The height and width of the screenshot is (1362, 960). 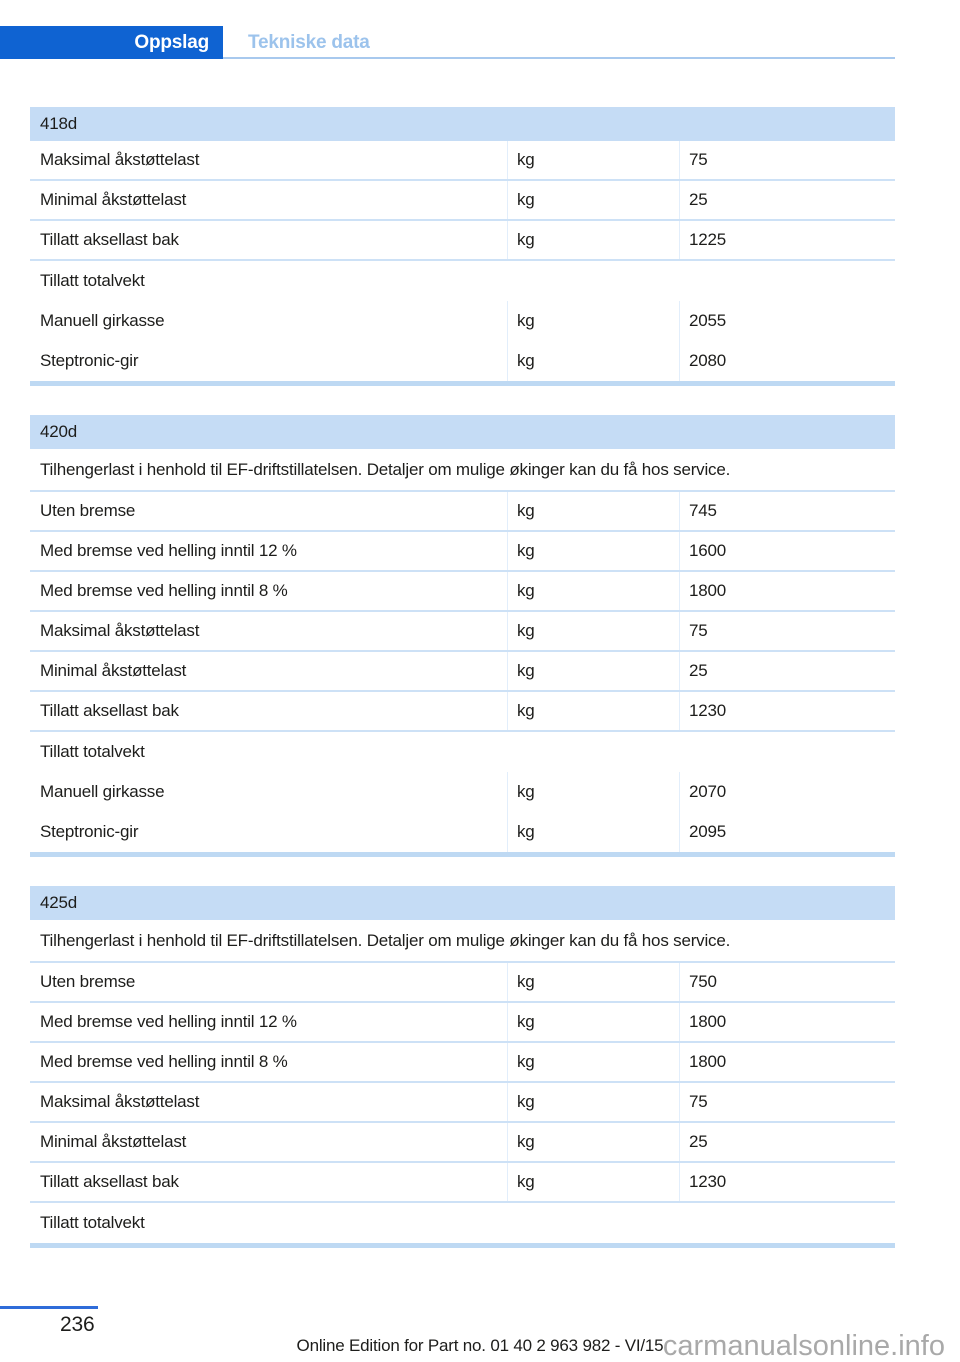 What do you see at coordinates (787, 321) in the screenshot?
I see `row-value: 2055` at bounding box center [787, 321].